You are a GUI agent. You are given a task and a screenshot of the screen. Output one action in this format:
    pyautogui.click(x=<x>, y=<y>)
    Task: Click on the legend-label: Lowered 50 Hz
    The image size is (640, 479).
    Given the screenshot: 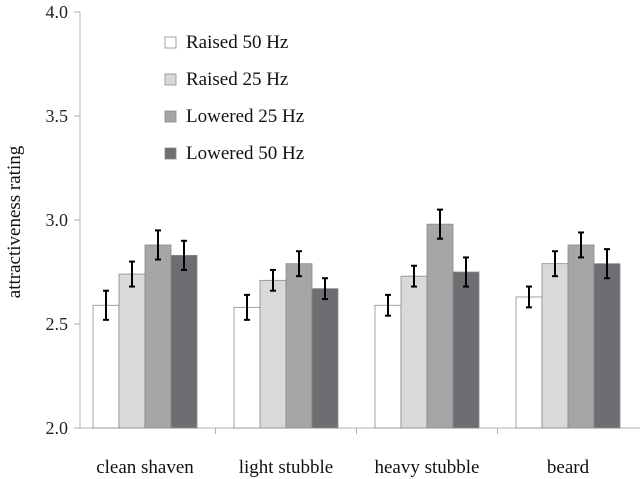 What is the action you would take?
    pyautogui.click(x=245, y=153)
    